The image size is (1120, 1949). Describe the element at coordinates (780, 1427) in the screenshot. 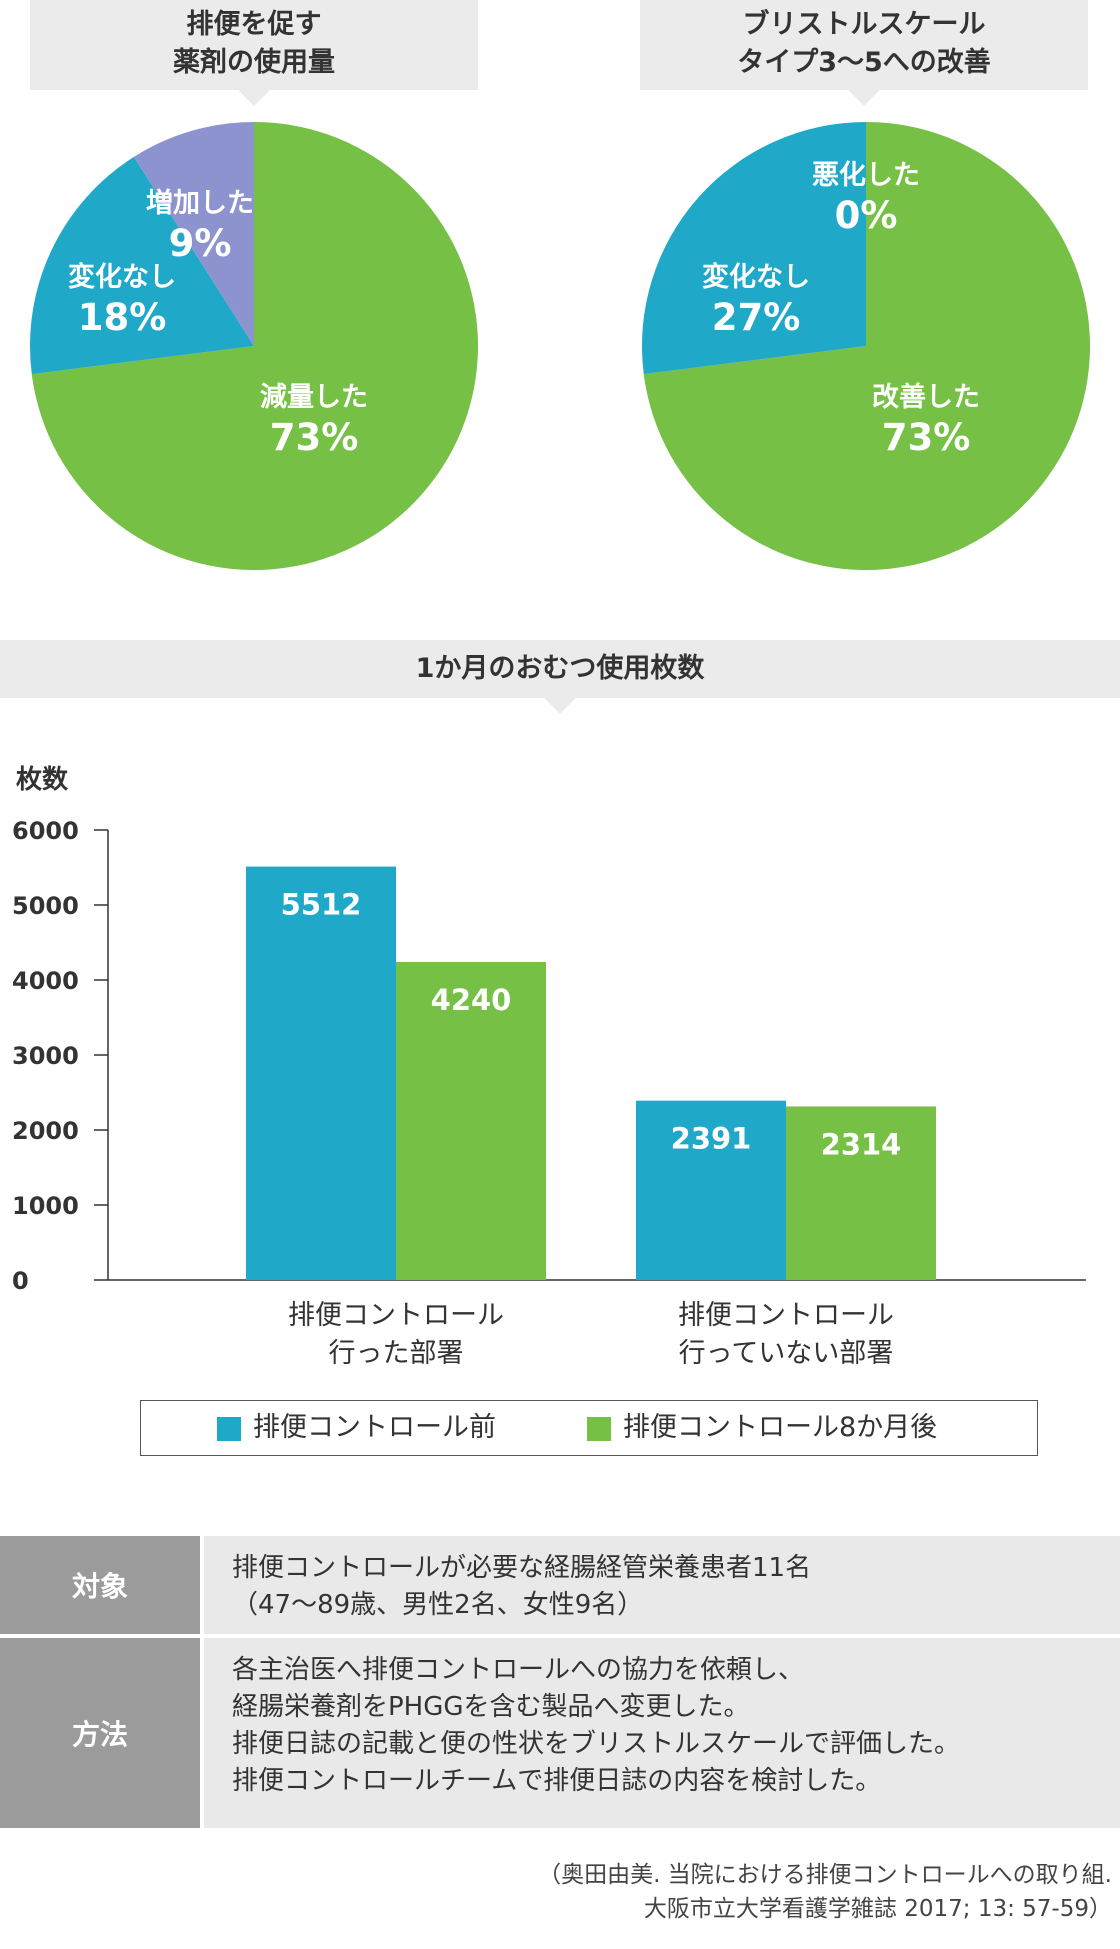

I see `legend-label-after: 排便コントロール8か月後` at that location.